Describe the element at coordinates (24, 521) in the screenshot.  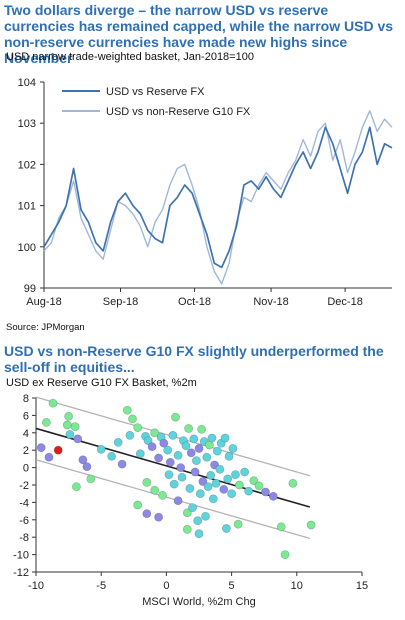
I see `chart2-y-tick-label: -6` at that location.